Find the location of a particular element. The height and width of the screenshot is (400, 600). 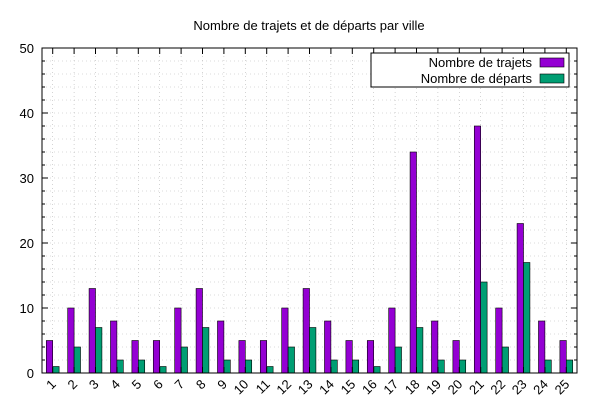

y-tick-label: 50 is located at coordinates (27, 48).